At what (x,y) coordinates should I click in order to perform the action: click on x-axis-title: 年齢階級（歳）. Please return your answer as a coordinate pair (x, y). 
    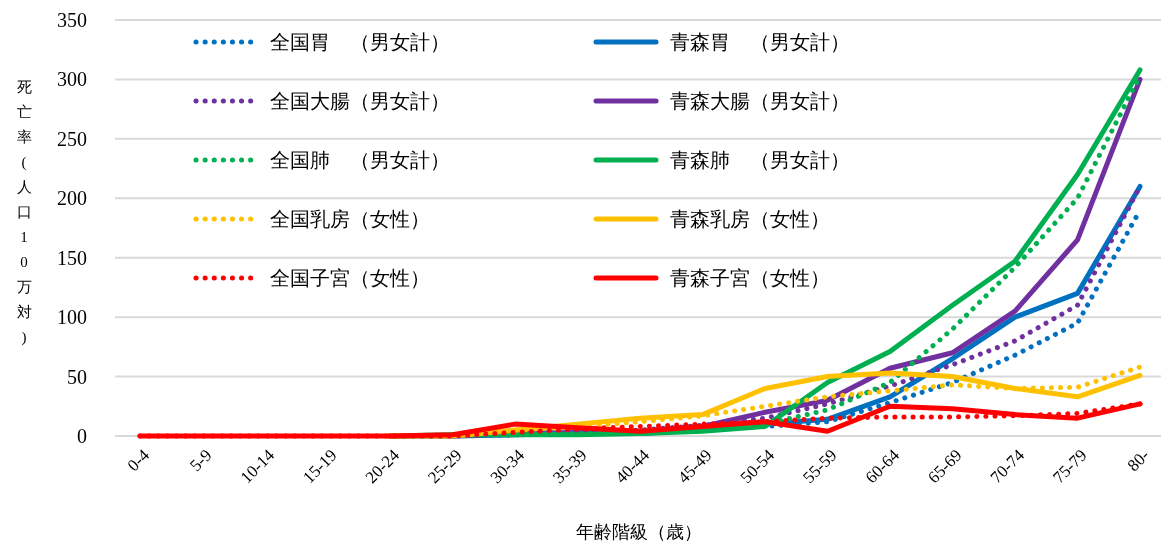
    Looking at the image, I should click on (639, 532).